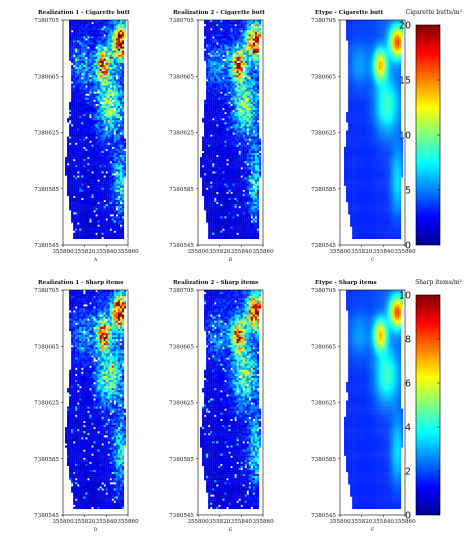  Describe the element at coordinates (85, 252) in the screenshot. I see `x-tick-label: 355820` at that location.